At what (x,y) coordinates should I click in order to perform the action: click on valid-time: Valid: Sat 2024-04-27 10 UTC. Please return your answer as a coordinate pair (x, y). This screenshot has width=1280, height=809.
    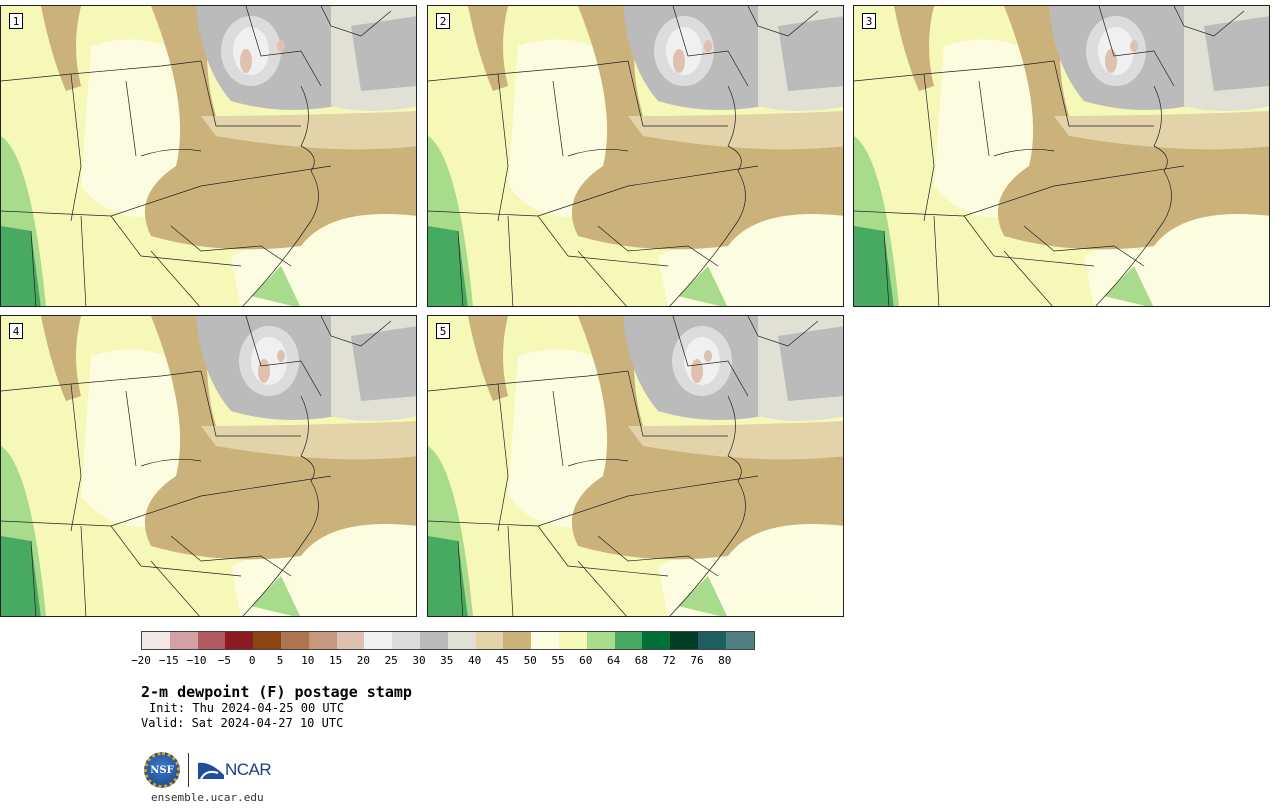
    Looking at the image, I should click on (242, 723).